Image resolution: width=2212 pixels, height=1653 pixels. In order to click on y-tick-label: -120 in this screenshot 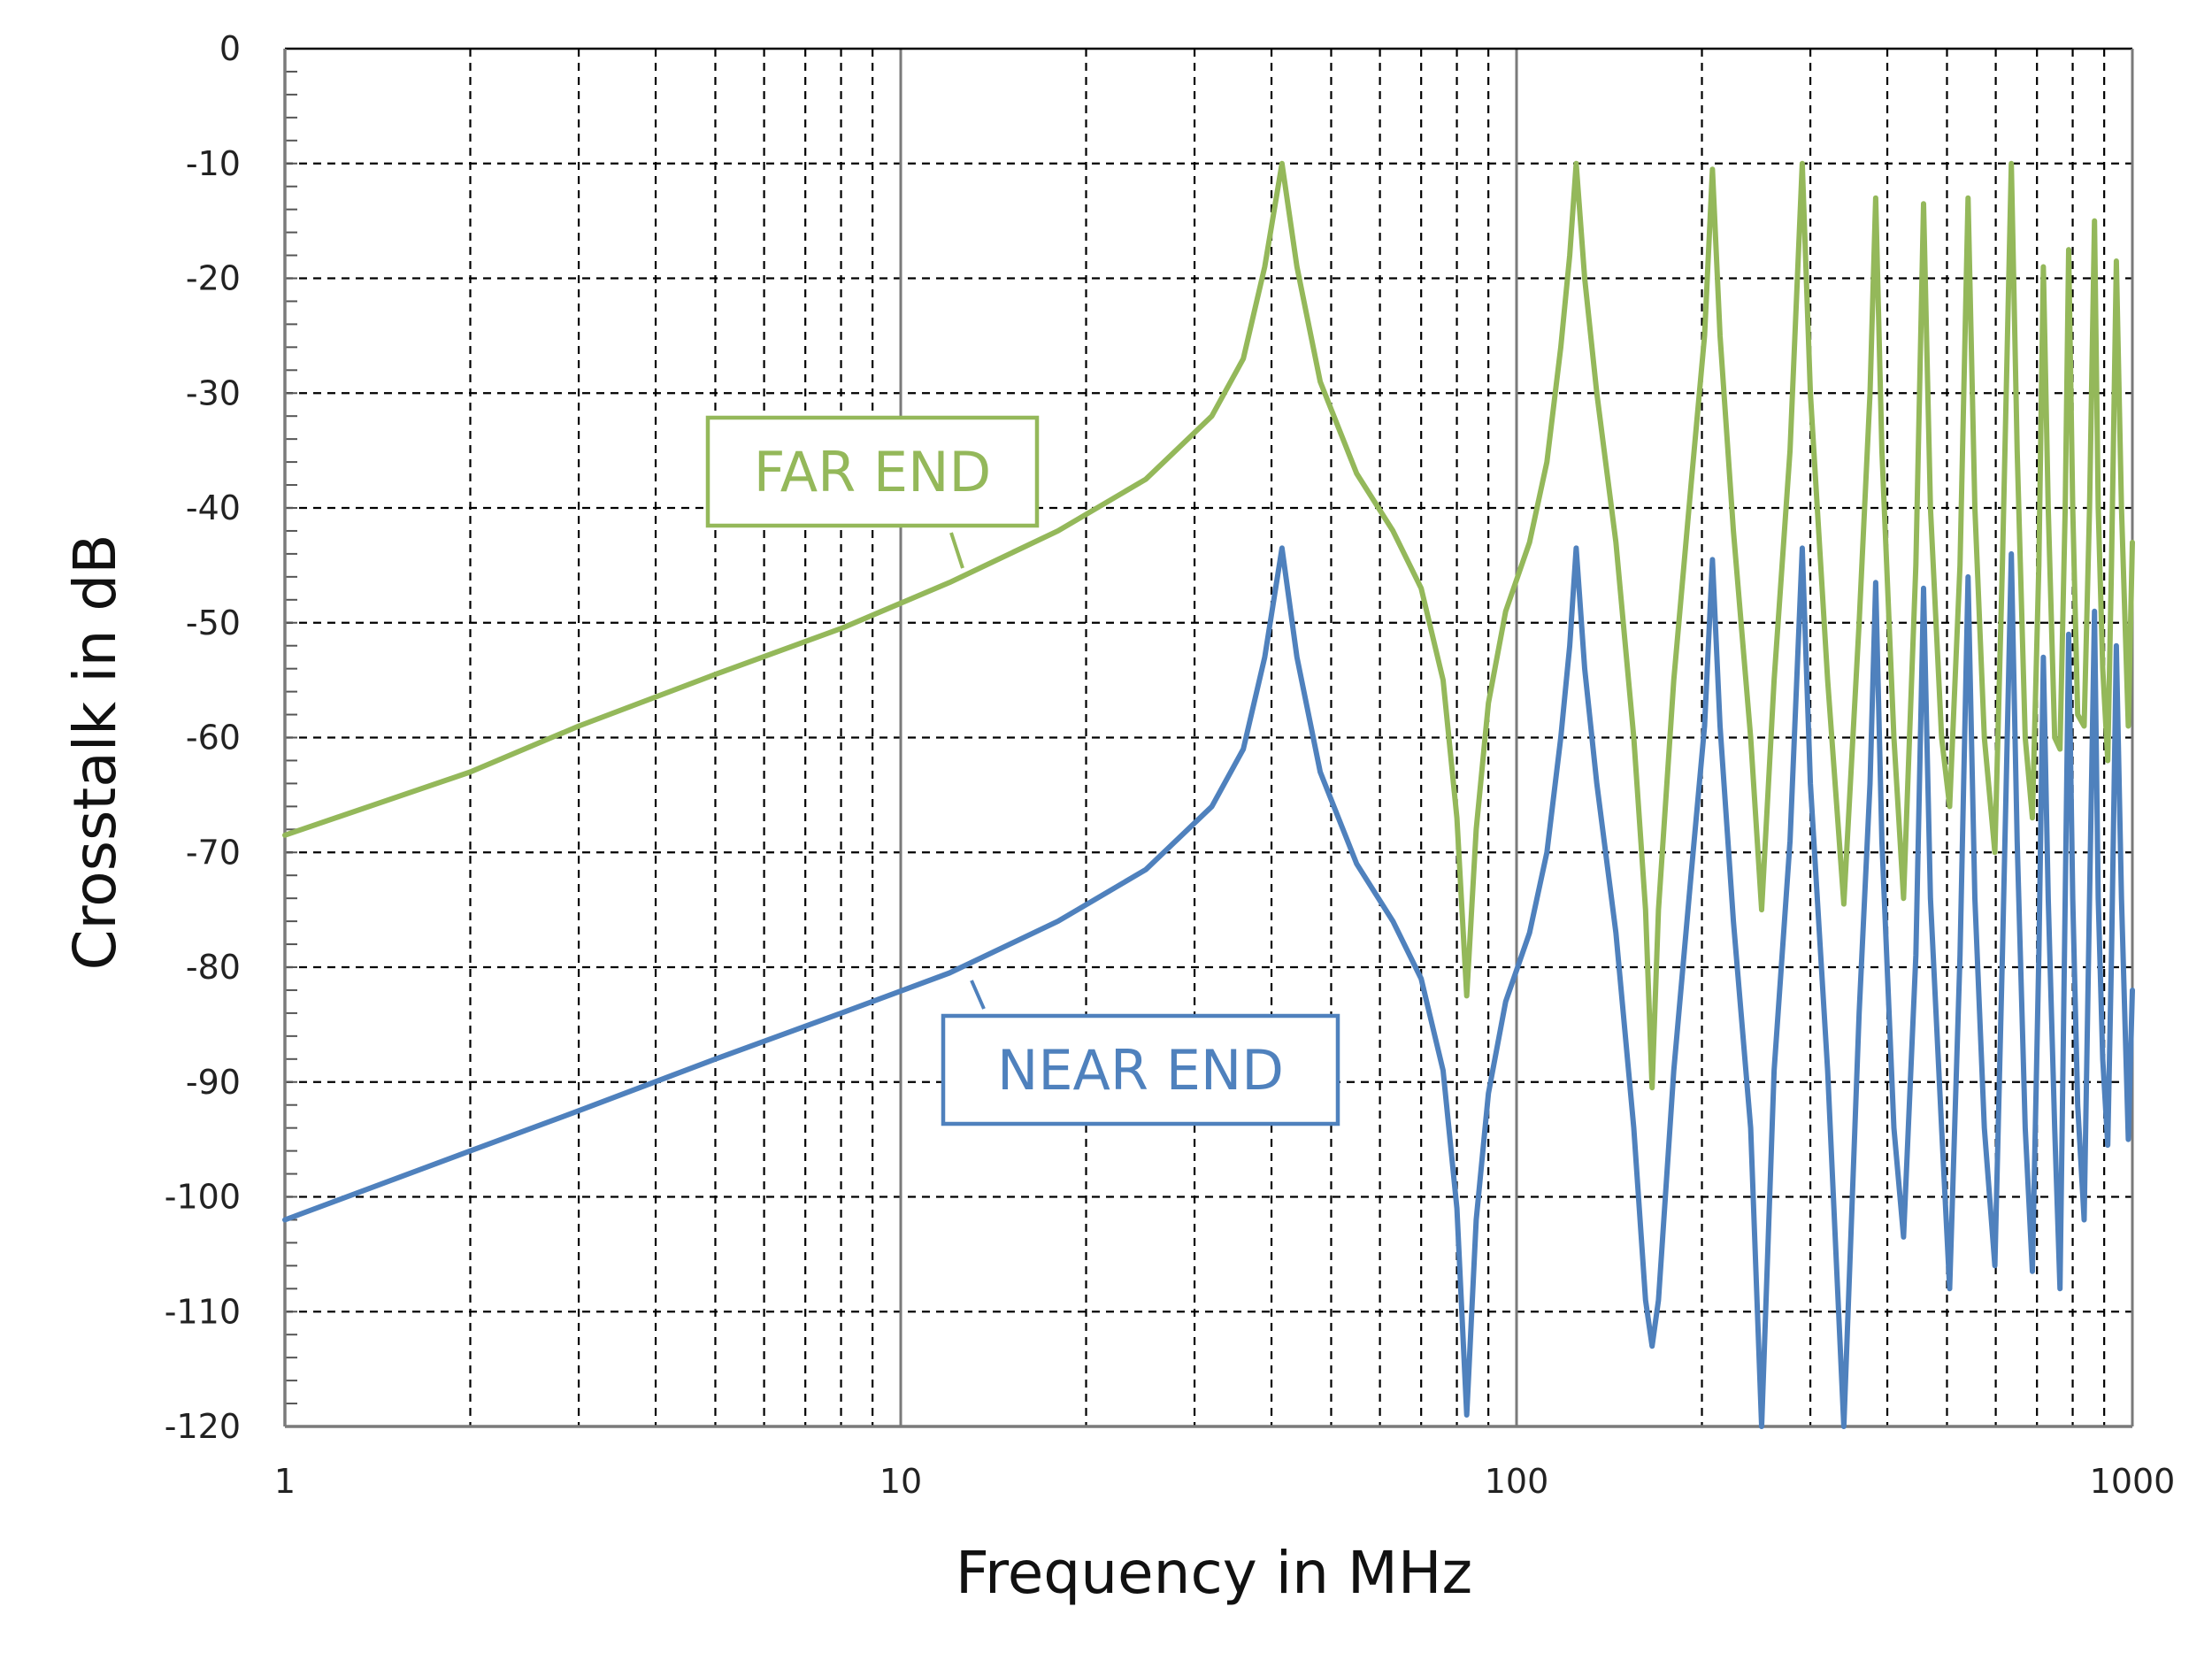, I will do `click(203, 1426)`.